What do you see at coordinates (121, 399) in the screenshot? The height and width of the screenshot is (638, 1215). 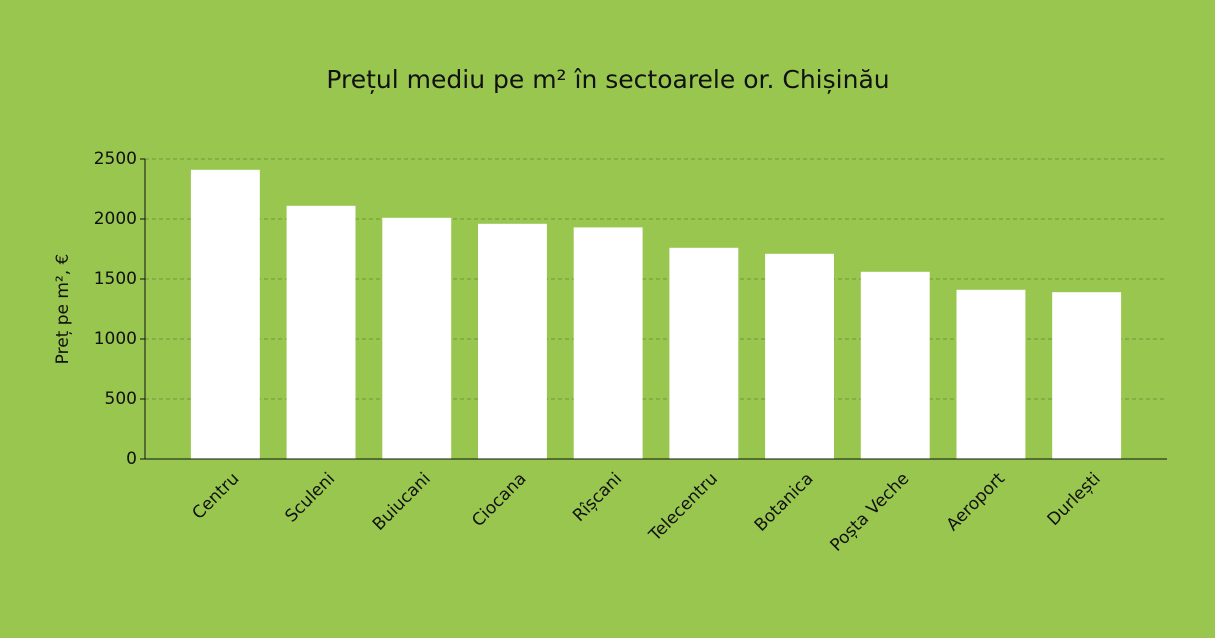 I see `y-tick-label: 500` at bounding box center [121, 399].